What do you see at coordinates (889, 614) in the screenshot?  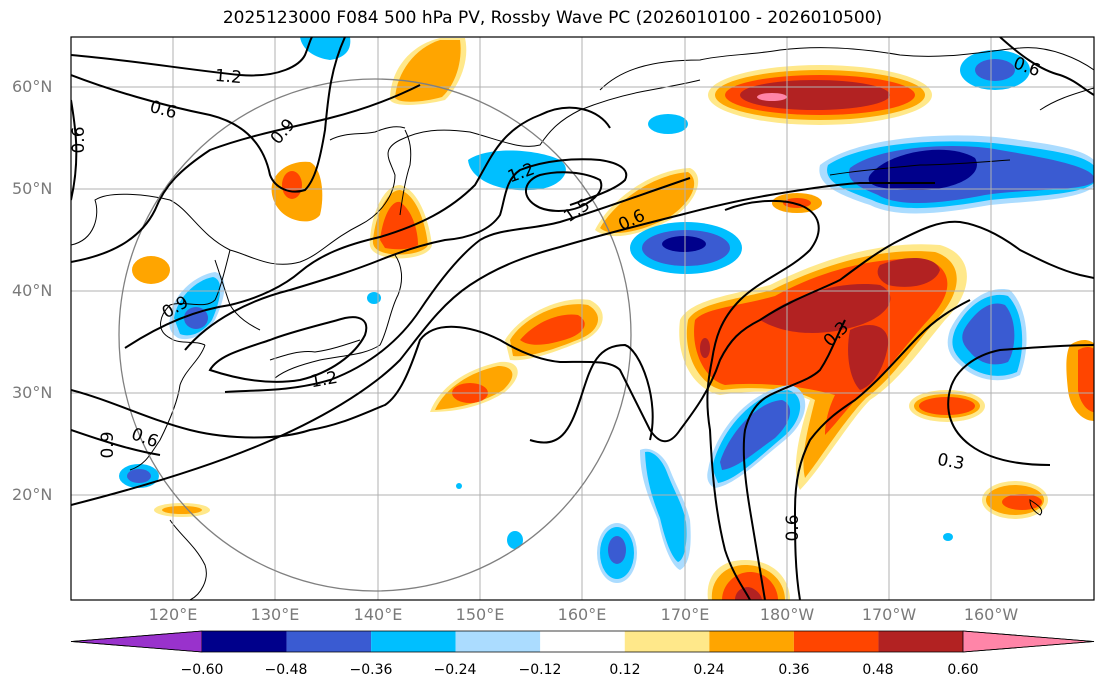 I see `lon-label: 170°W` at bounding box center [889, 614].